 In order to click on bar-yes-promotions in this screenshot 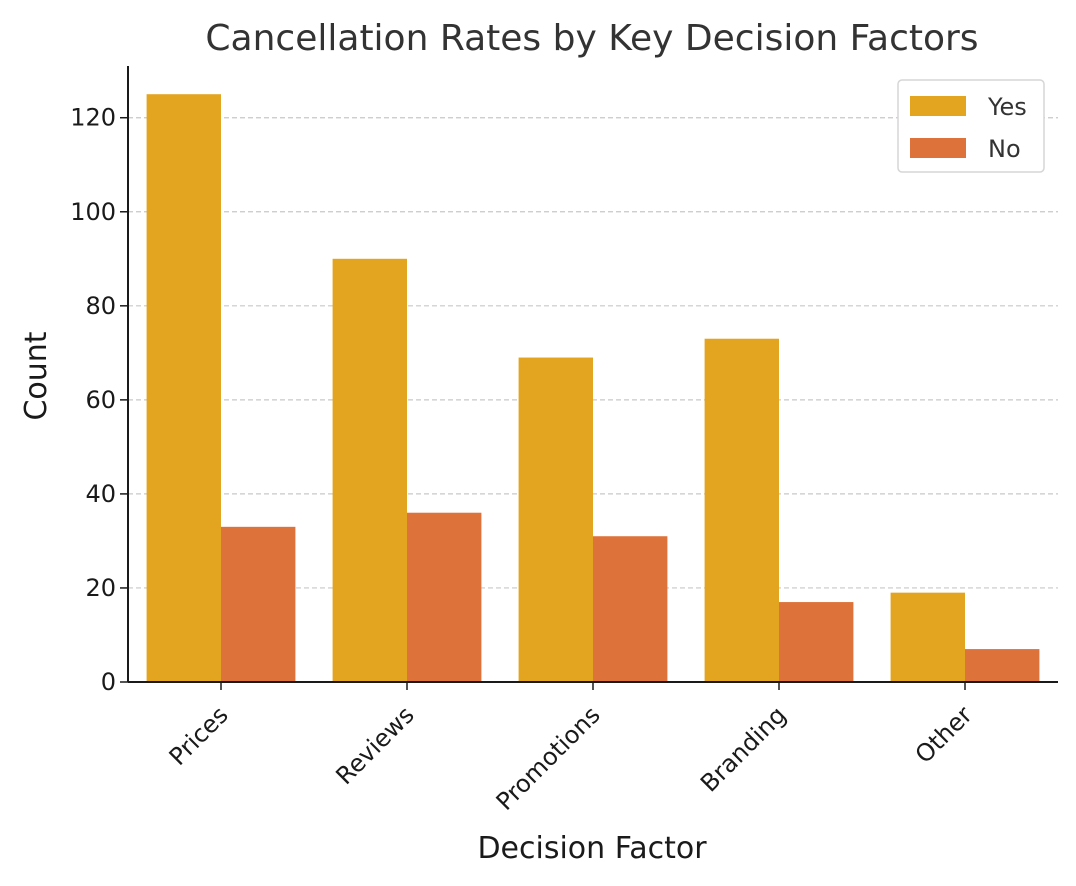, I will do `click(555, 519)`.